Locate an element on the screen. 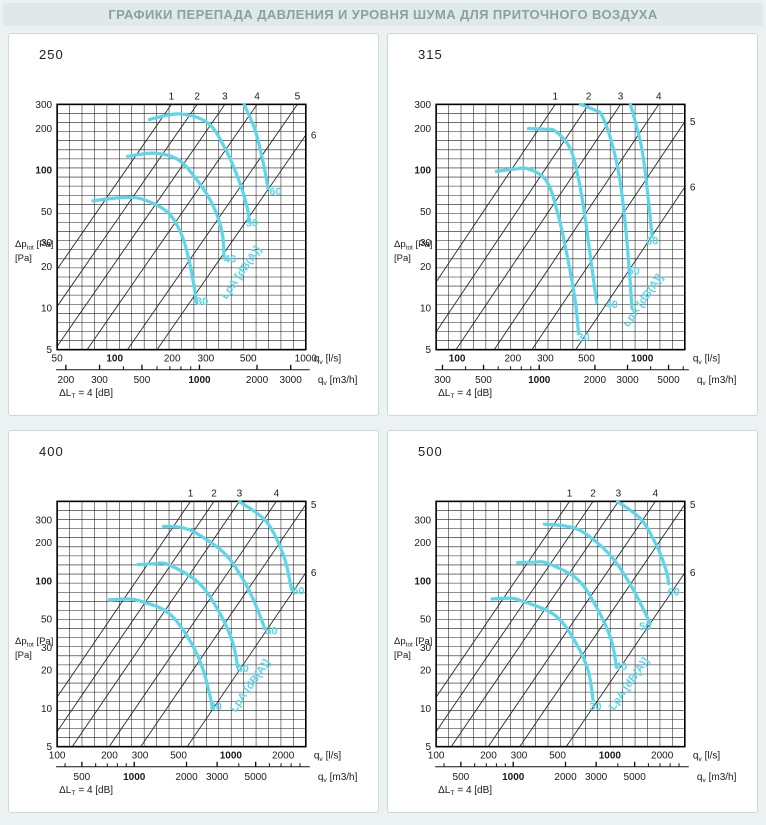 This screenshot has height=825, width=766. y-tick-label: 20 is located at coordinates (426, 670).